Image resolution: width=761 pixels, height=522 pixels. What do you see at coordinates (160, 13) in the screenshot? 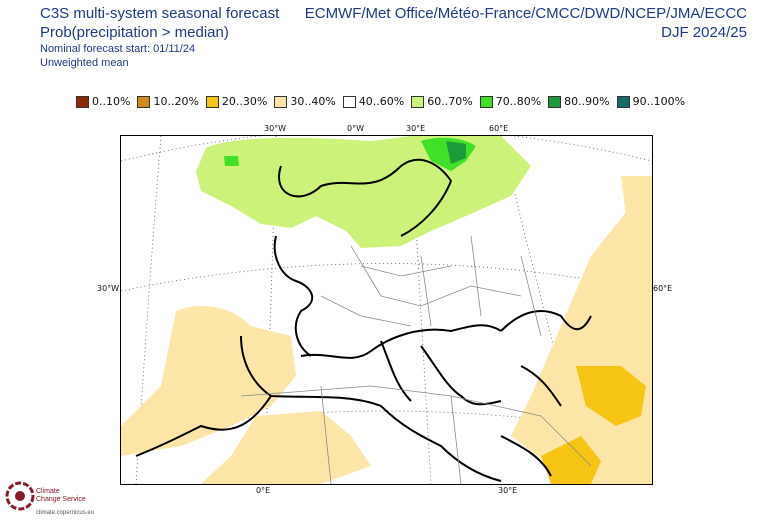
I see `map-title: C3S multi-system seasonal forecast` at bounding box center [160, 13].